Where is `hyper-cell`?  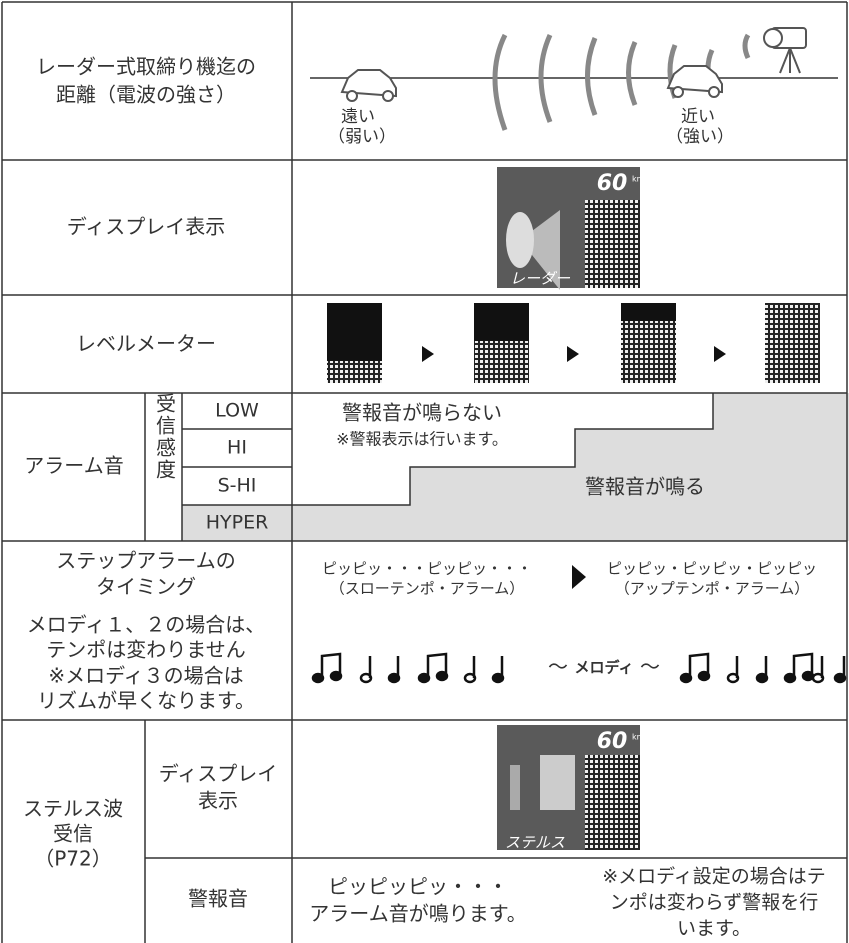
hyper-cell is located at coordinates (237, 523).